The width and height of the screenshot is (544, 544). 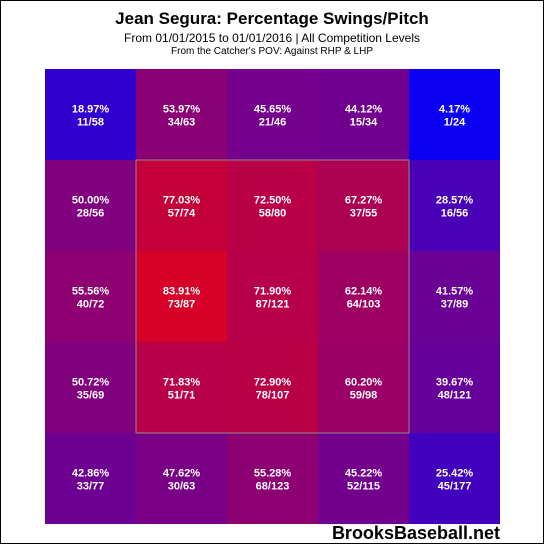 I want to click on heatmap-cell-r1-c1, so click(x=181, y=205).